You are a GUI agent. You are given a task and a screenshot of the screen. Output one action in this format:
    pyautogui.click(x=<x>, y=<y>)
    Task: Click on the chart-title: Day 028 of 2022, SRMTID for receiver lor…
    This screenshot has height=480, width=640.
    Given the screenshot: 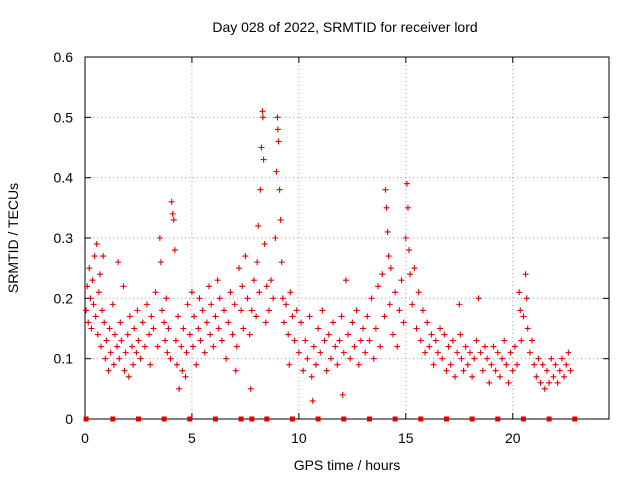 What is the action you would take?
    pyautogui.click(x=344, y=27)
    